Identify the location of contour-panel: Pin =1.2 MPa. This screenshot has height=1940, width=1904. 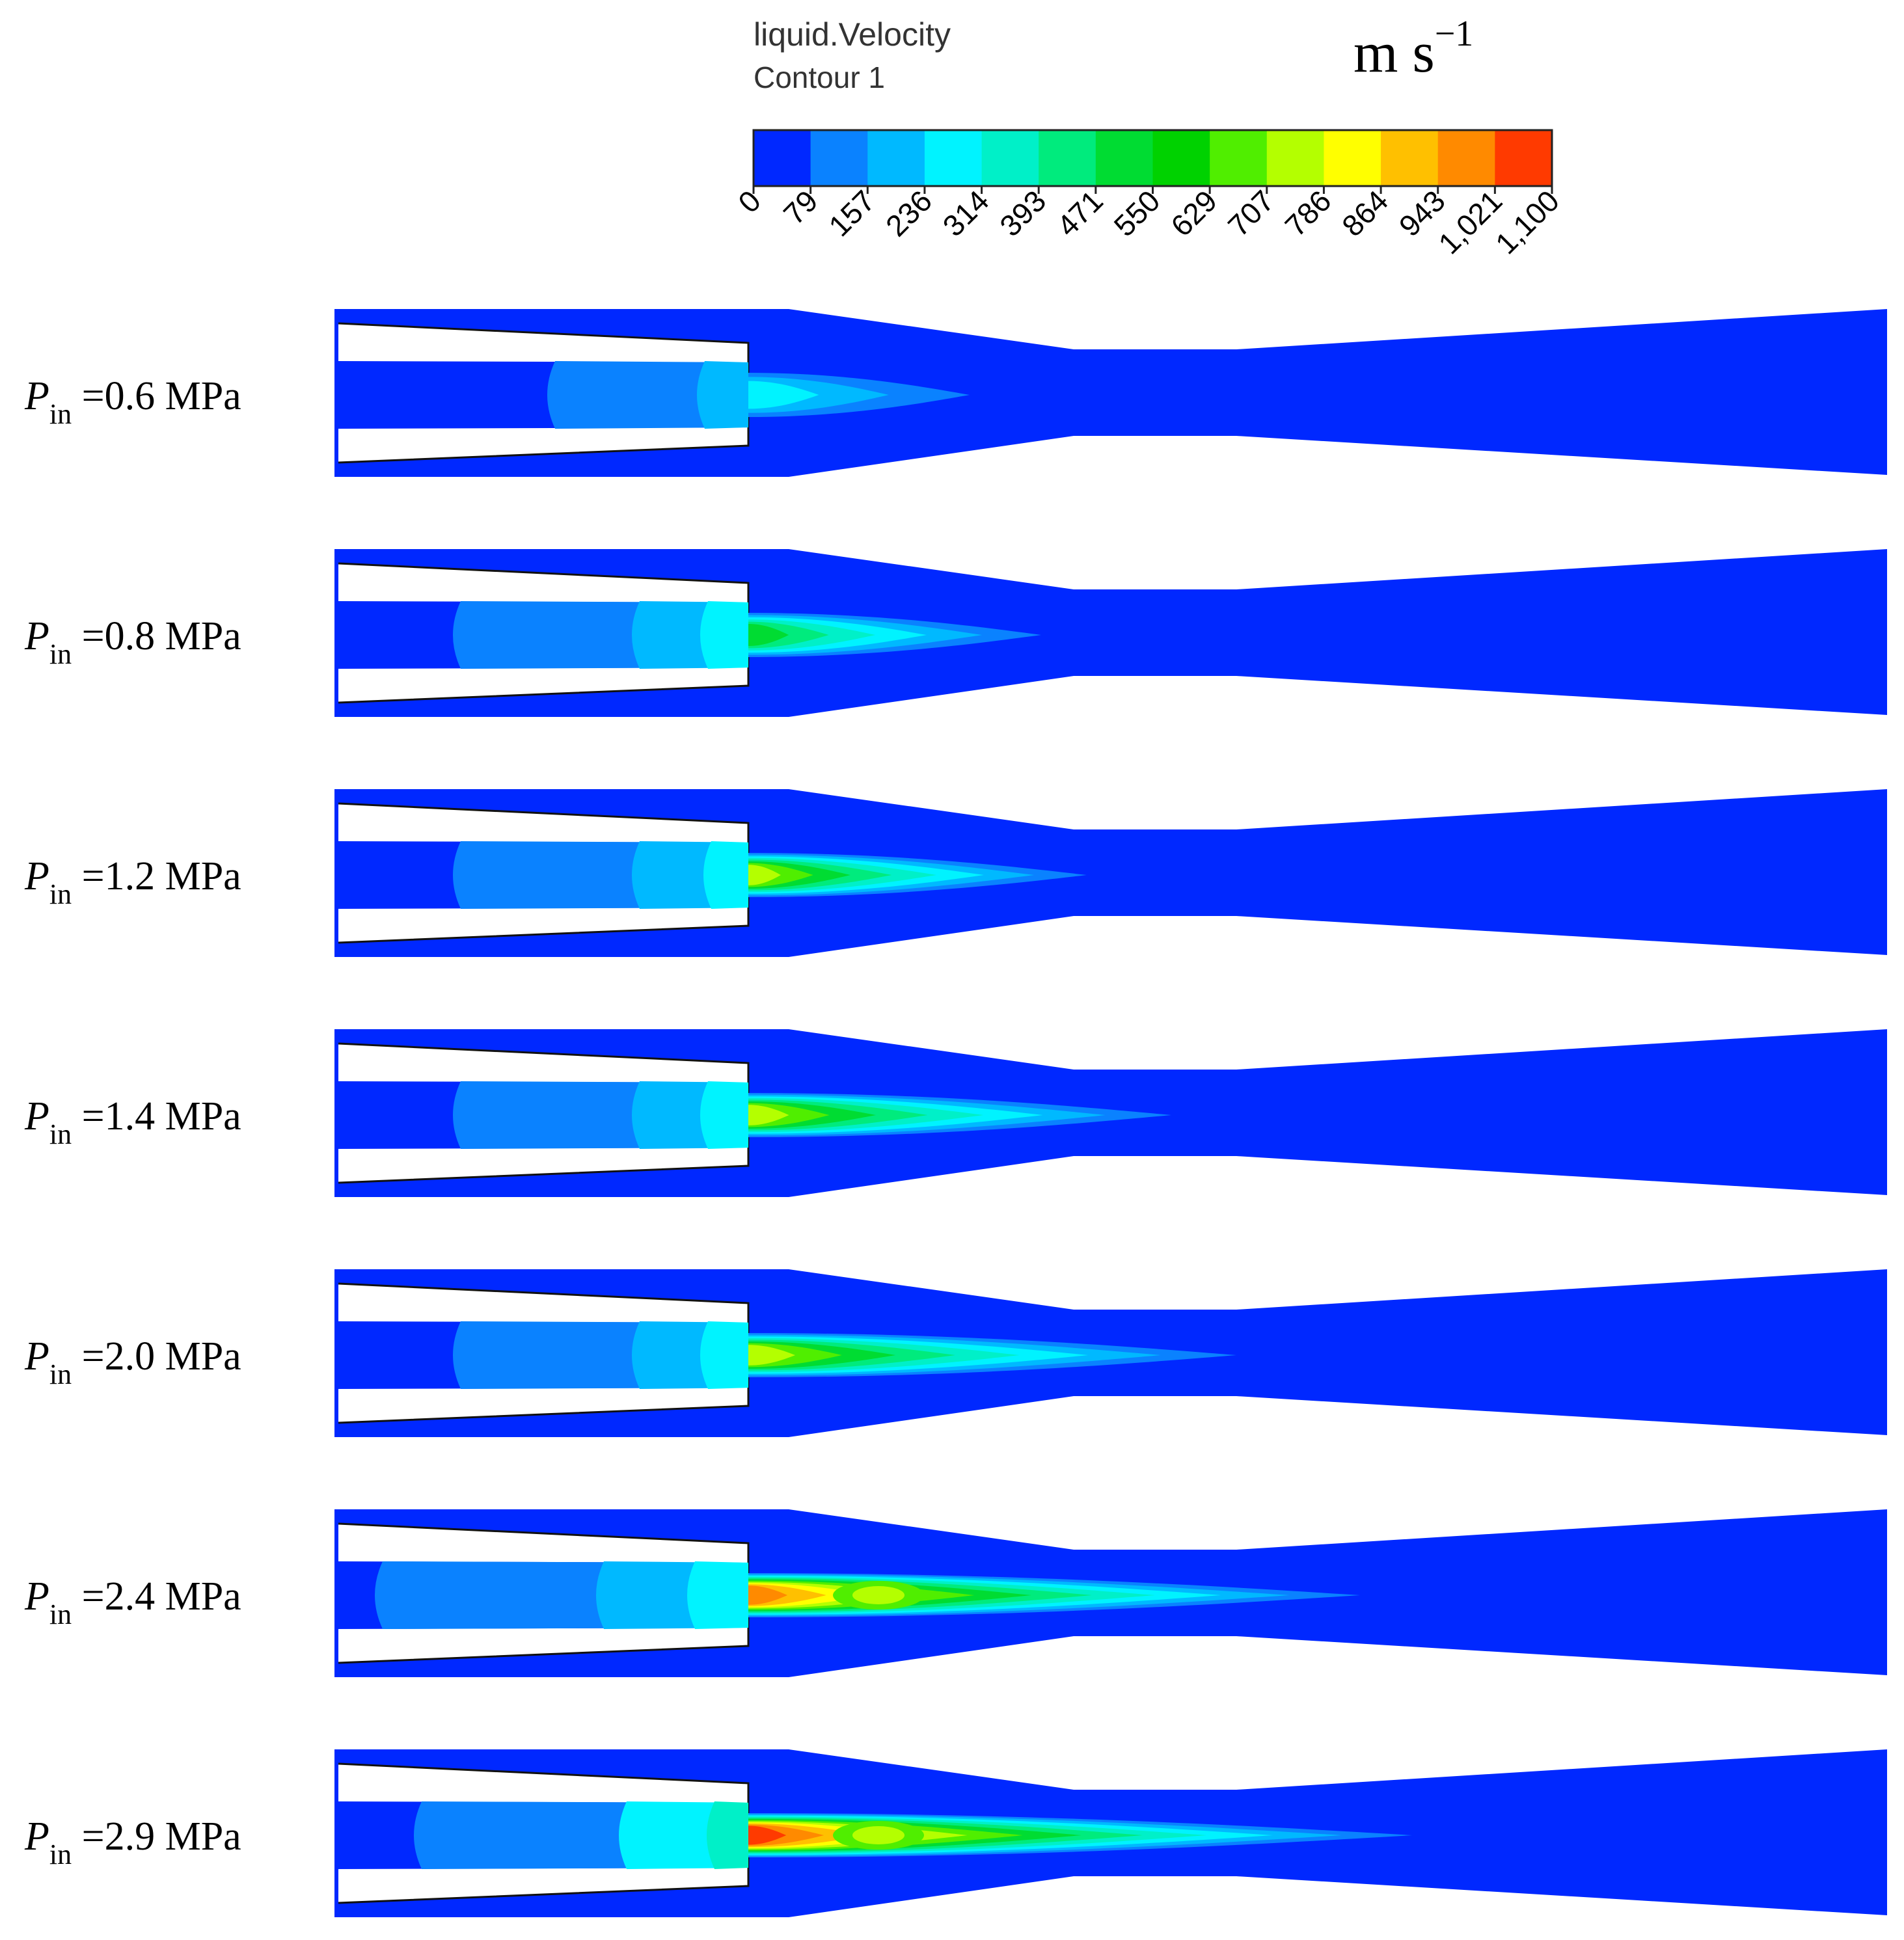
(955, 873).